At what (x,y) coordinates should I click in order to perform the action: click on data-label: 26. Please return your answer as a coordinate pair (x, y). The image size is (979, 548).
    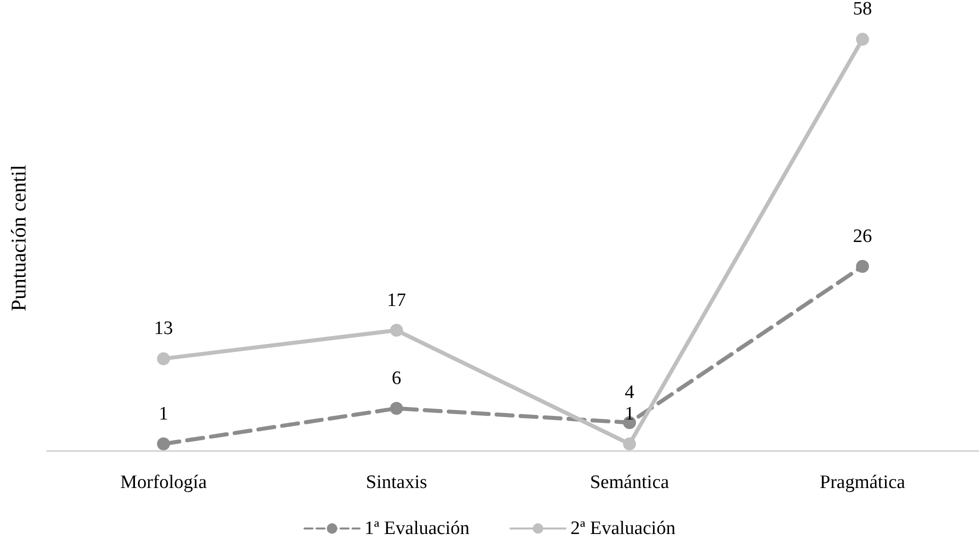
    Looking at the image, I should click on (862, 236).